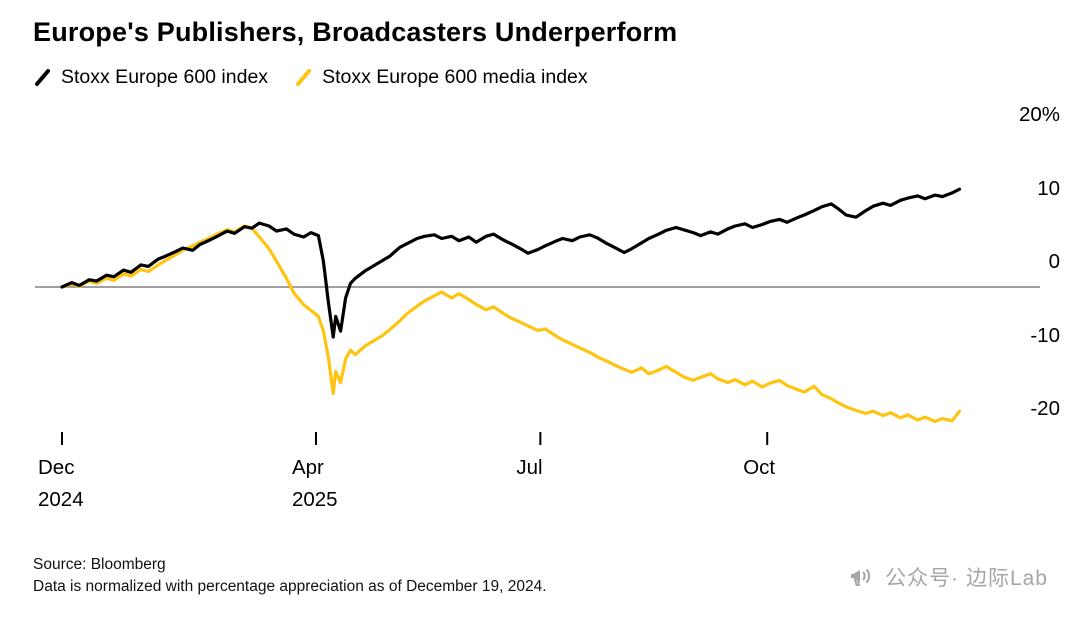 This screenshot has height=623, width=1080. I want to click on source-text: Source: Bloomberg, so click(99, 564).